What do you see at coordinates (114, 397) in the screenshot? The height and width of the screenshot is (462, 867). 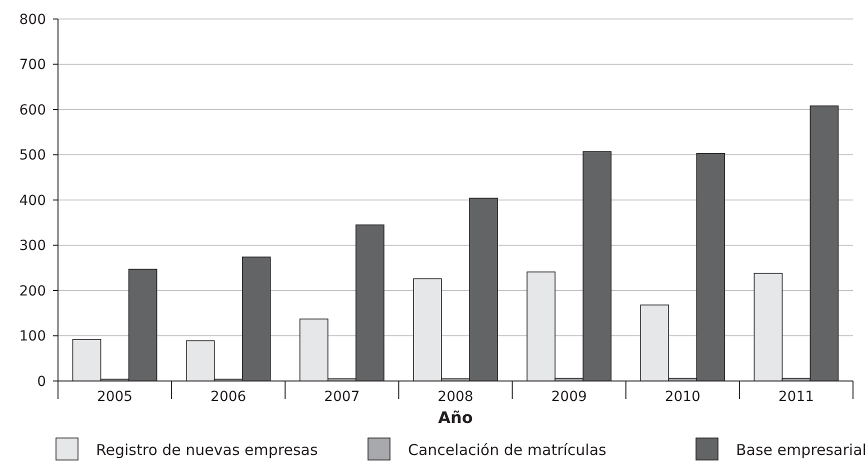 I see `x-tick-label: 2005` at bounding box center [114, 397].